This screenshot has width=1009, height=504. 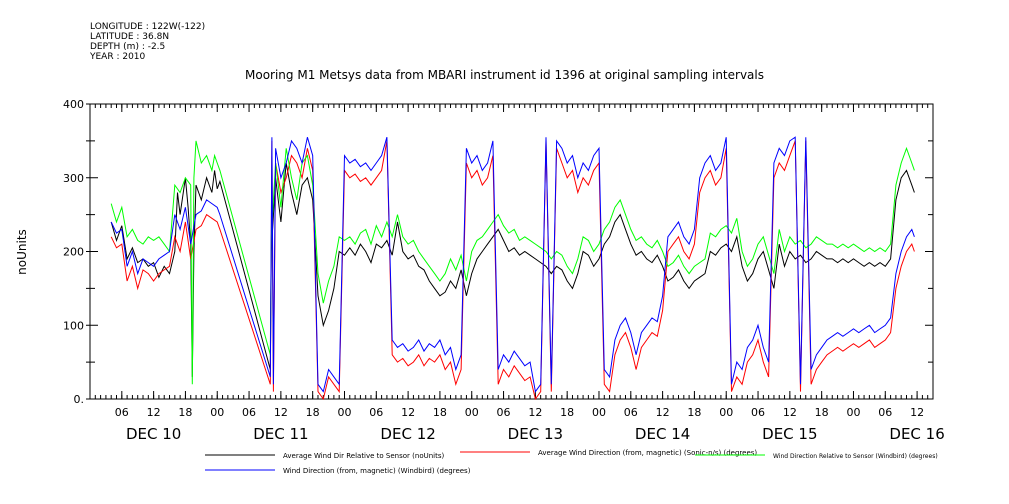 I want to click on y-tick-label: 200, so click(x=73, y=252).